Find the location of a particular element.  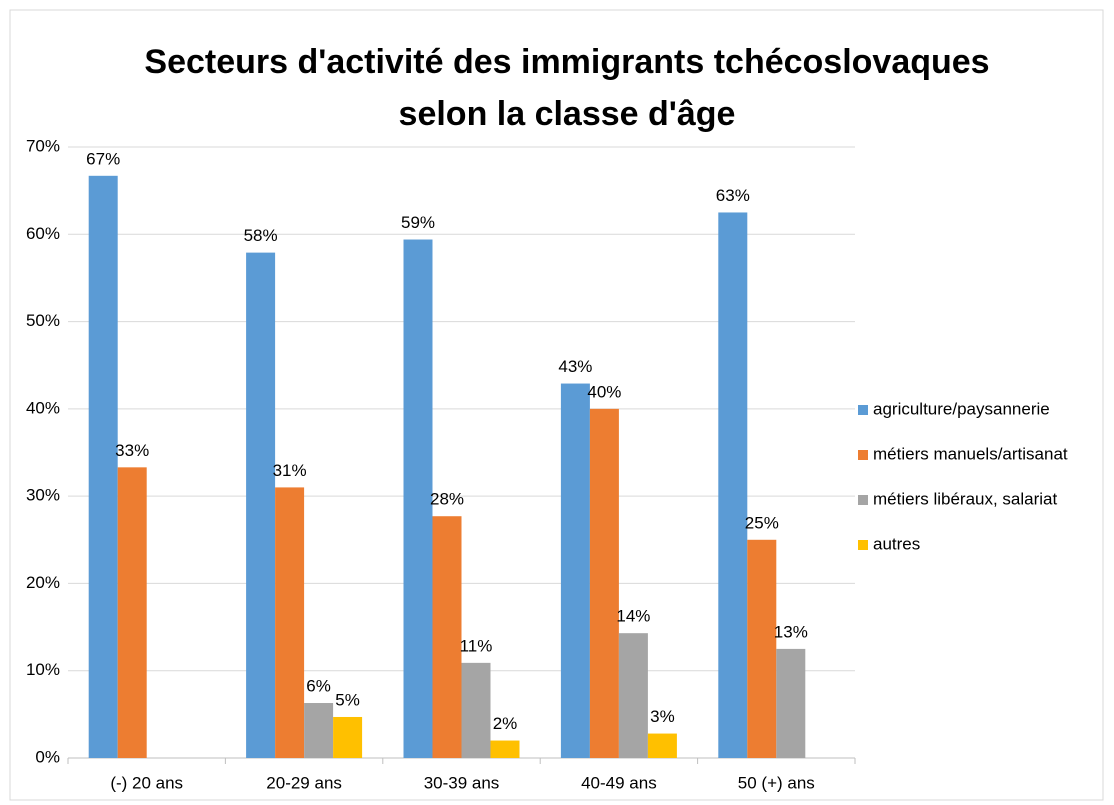

x-tick-label: 30-39 ans is located at coordinates (462, 782).